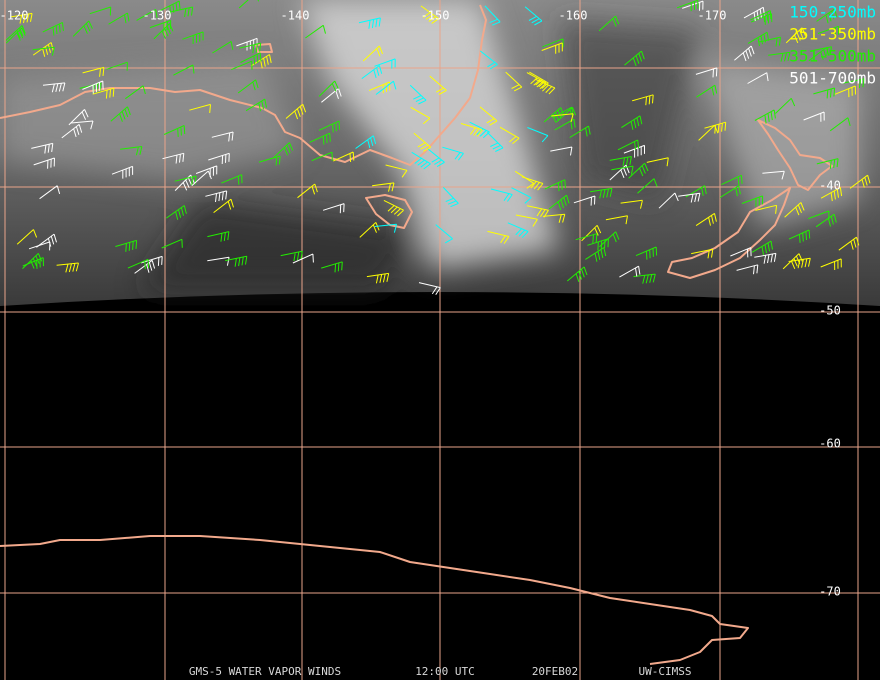 The image size is (880, 680). I want to click on longitude-label: -160, so click(573, 16).